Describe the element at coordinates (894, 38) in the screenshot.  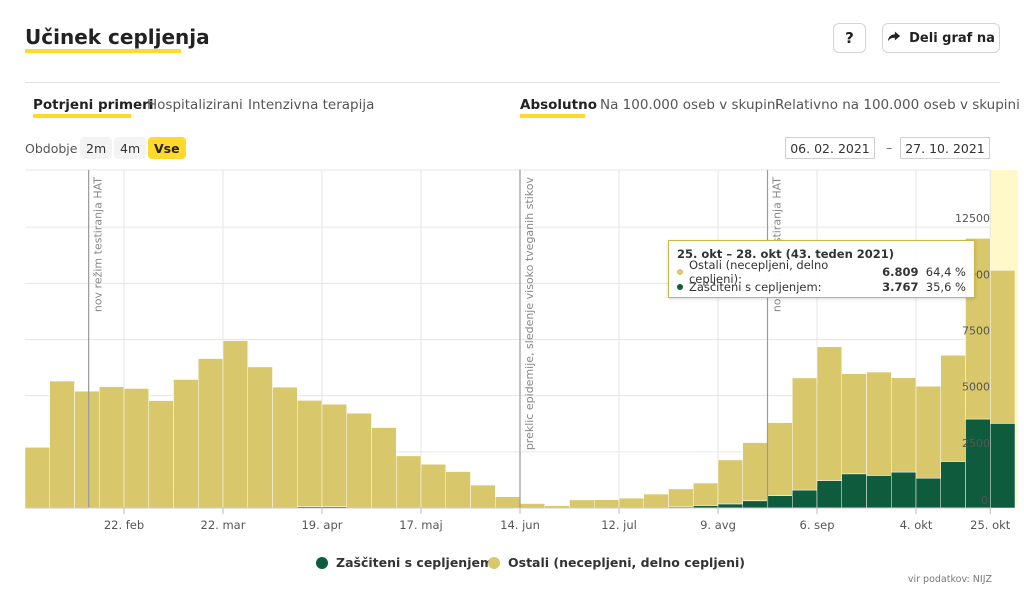
I see `share-arrow-icon` at that location.